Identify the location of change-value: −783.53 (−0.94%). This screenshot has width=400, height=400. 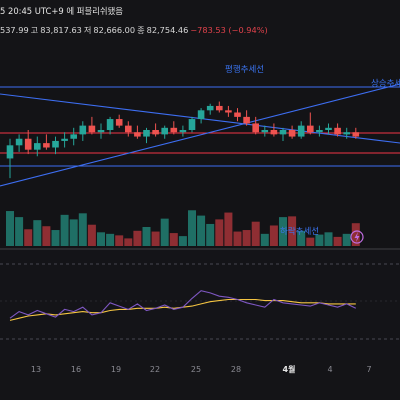
(229, 30).